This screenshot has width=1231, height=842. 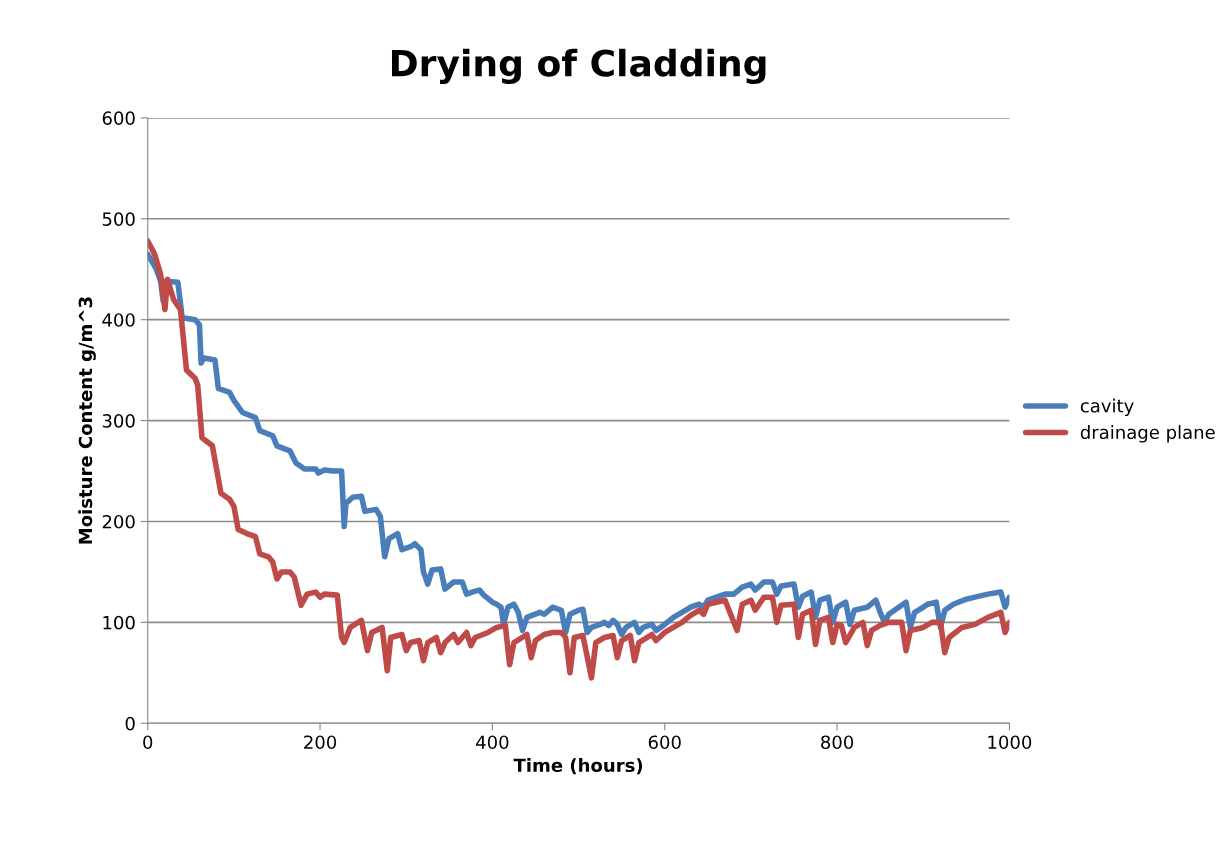 I want to click on y-tick-label: 500, so click(x=118, y=219).